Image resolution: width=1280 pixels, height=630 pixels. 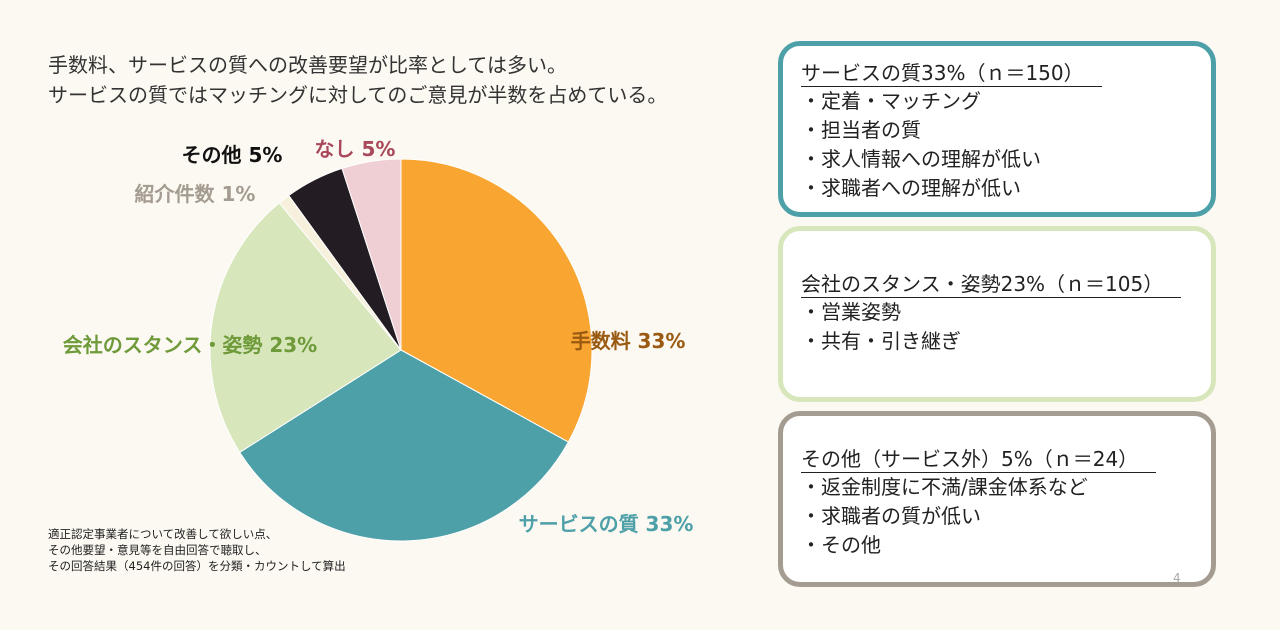 What do you see at coordinates (944, 487) in the screenshot?
I see `other-item: ・返金制度に不満/課金体系など` at bounding box center [944, 487].